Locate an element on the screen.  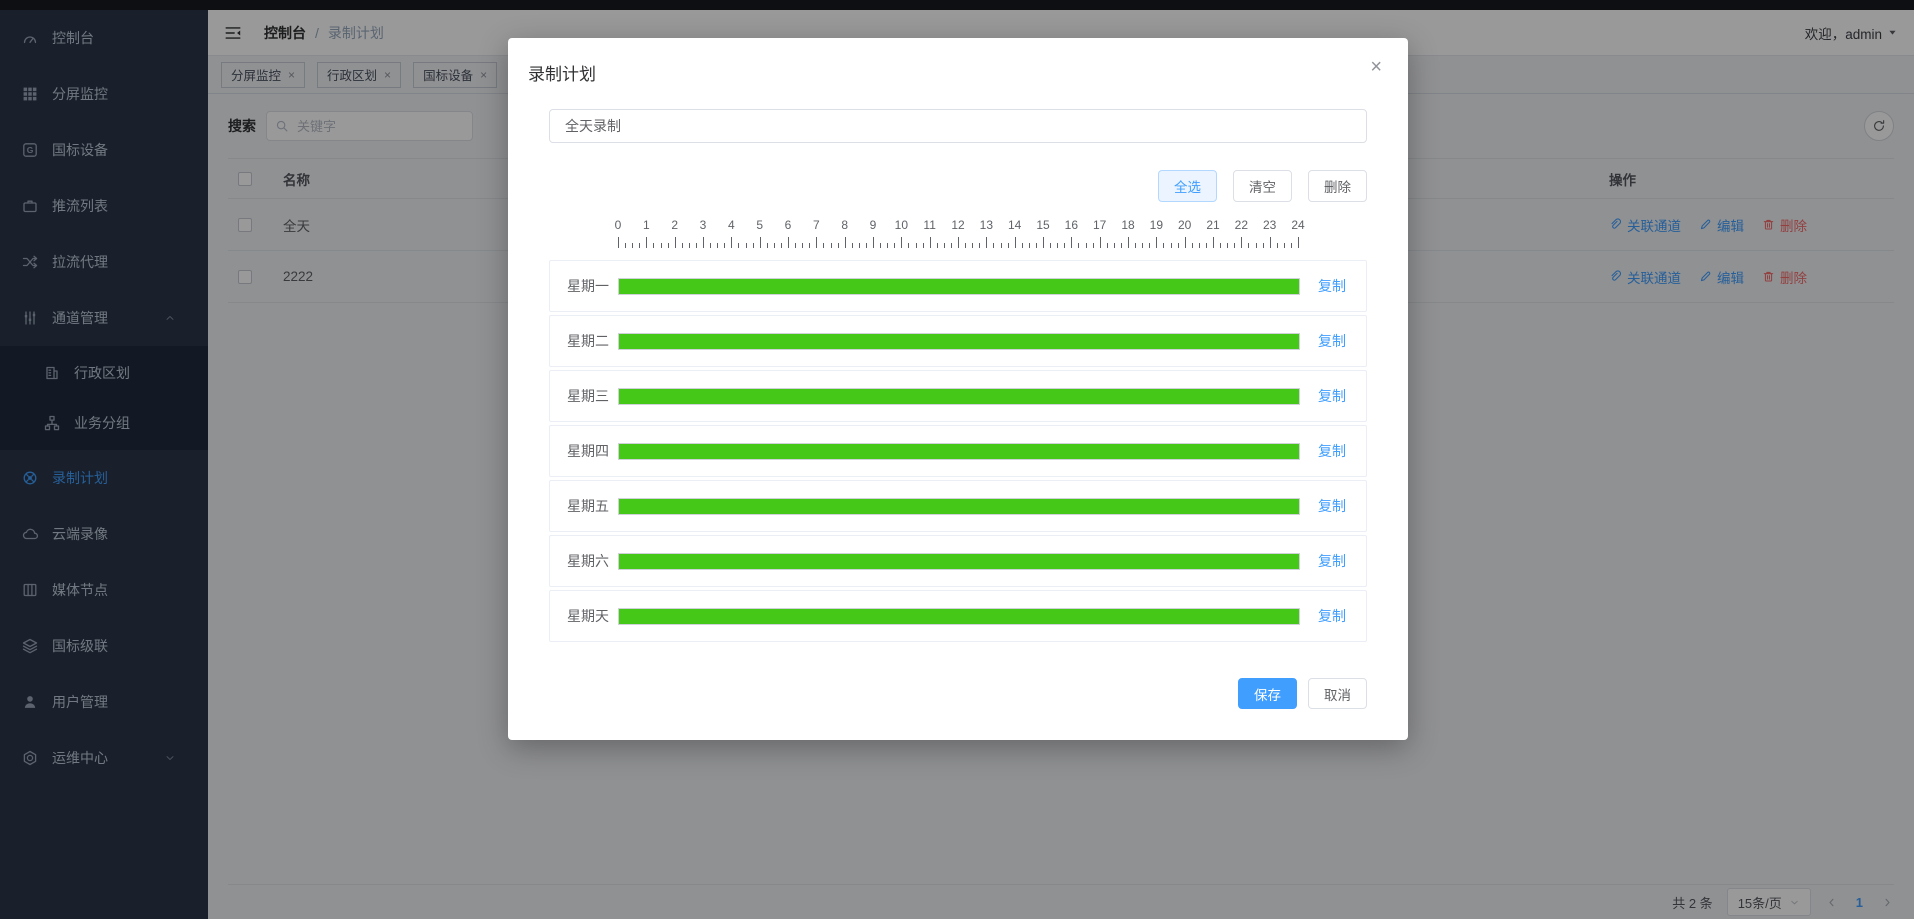
sidebar-item-ops-center: 运维中心 is located at coordinates (104, 758).